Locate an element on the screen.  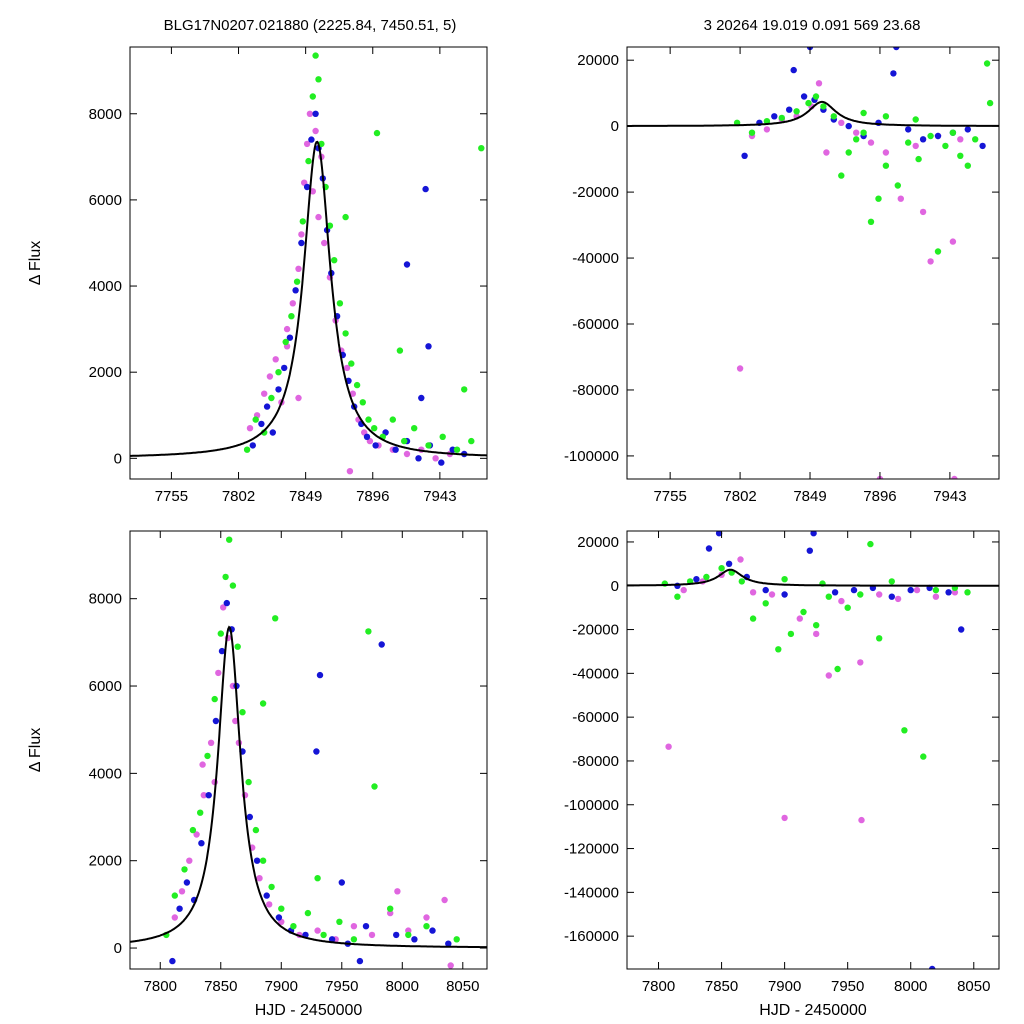
y-tick-label: 2000 is located at coordinates (105, 861).